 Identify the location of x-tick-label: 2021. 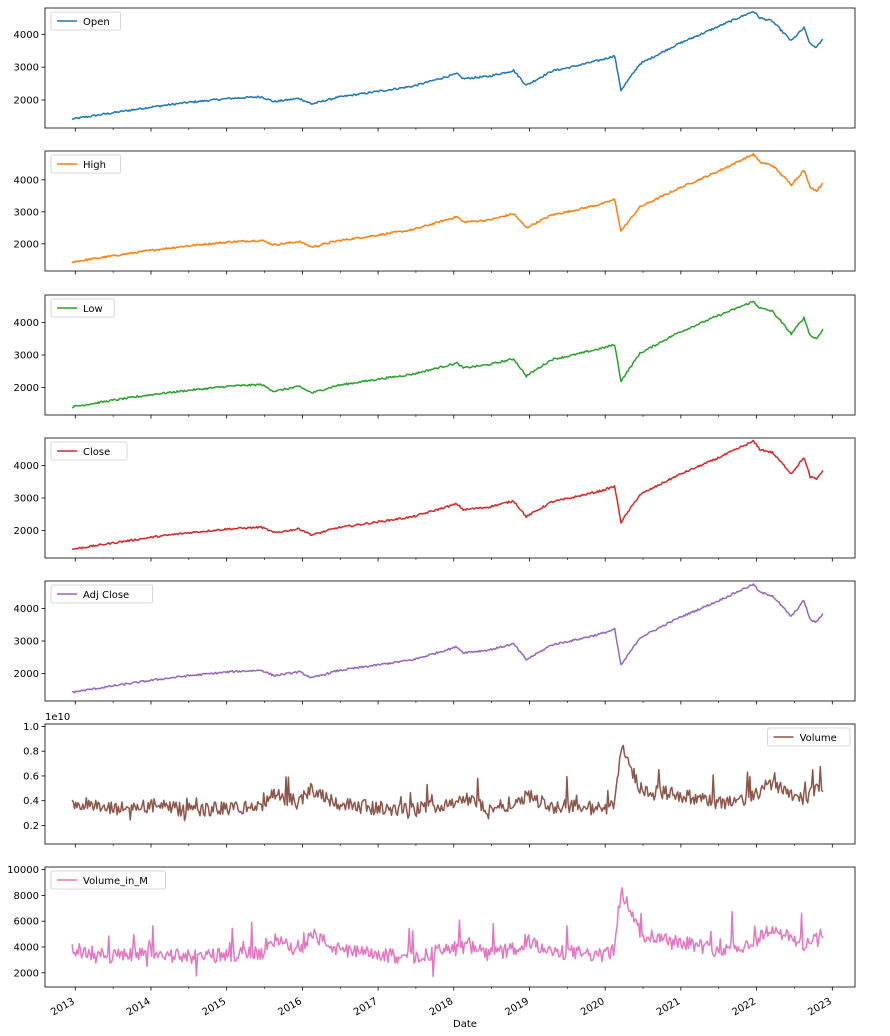
(669, 1007).